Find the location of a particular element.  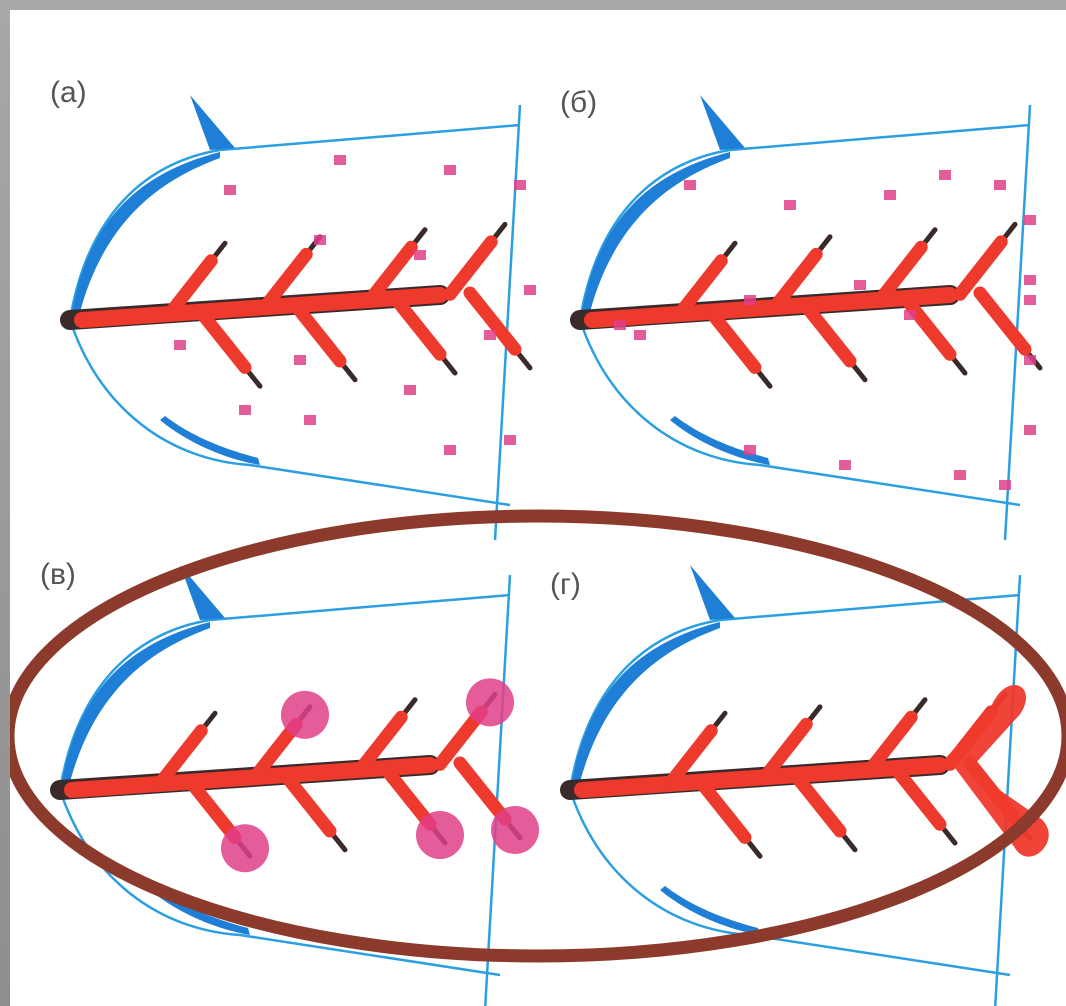

panel-g-fin-edge-top is located at coordinates (646, 702).